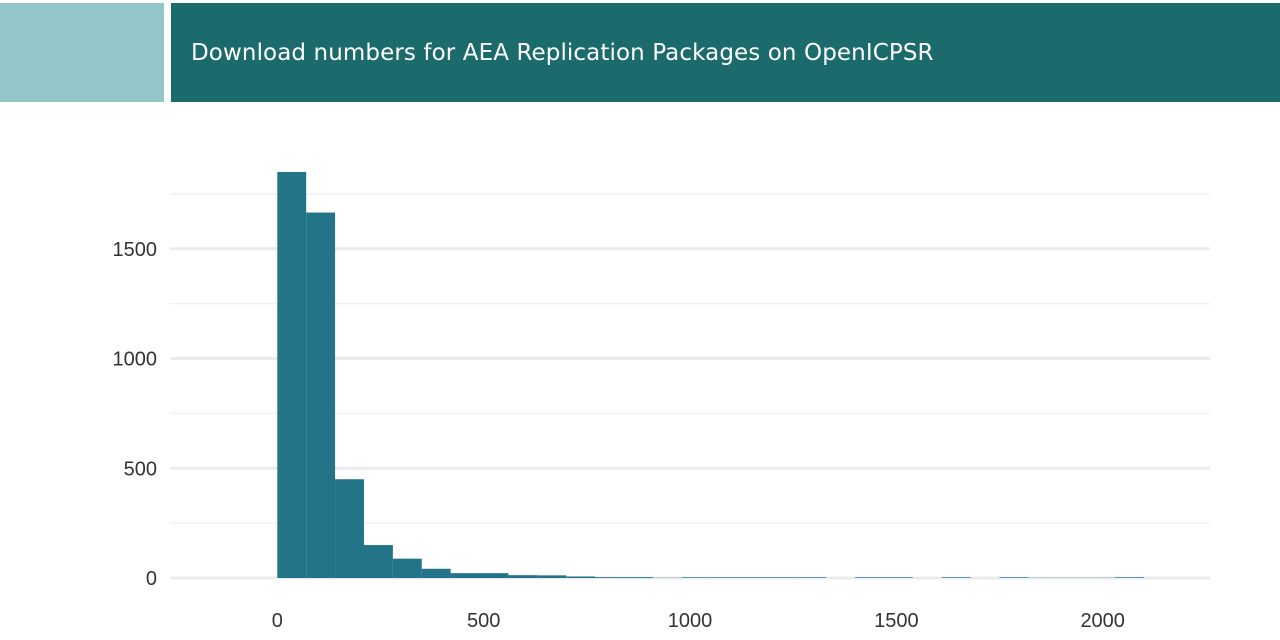  Describe the element at coordinates (483, 621) in the screenshot. I see `x-tick-label: 500` at that location.